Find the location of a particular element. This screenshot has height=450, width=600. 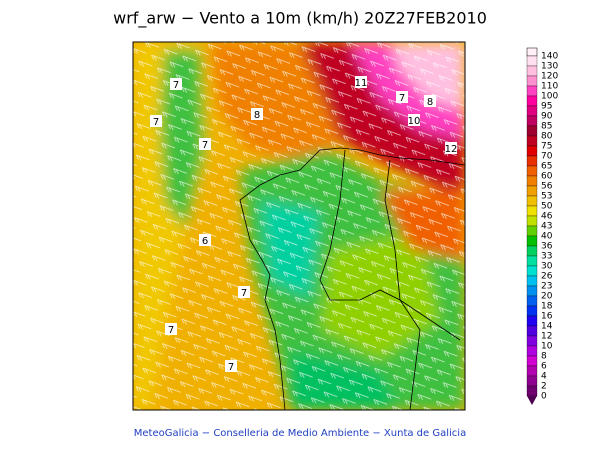

colorbar-label: 60 is located at coordinates (547, 177).